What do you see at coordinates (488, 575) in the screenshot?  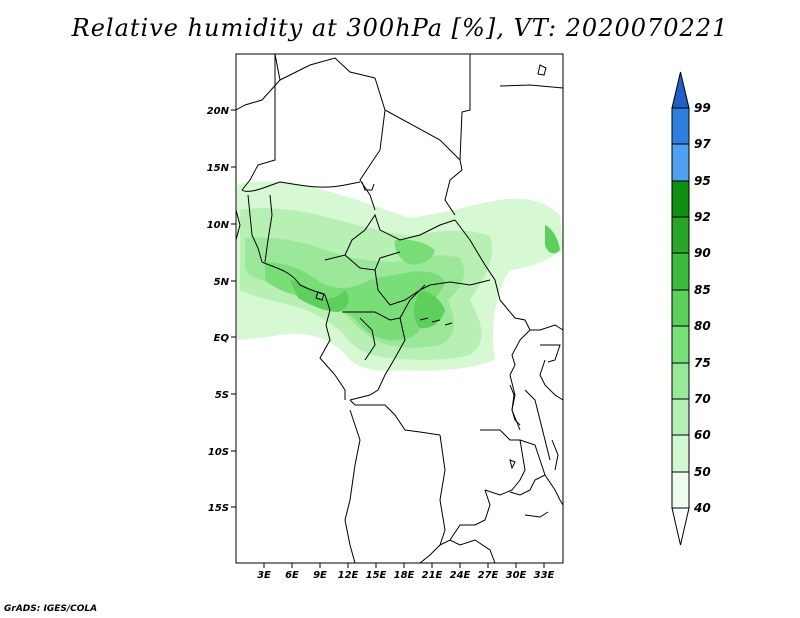 I see `lon-label: 27E` at bounding box center [488, 575].